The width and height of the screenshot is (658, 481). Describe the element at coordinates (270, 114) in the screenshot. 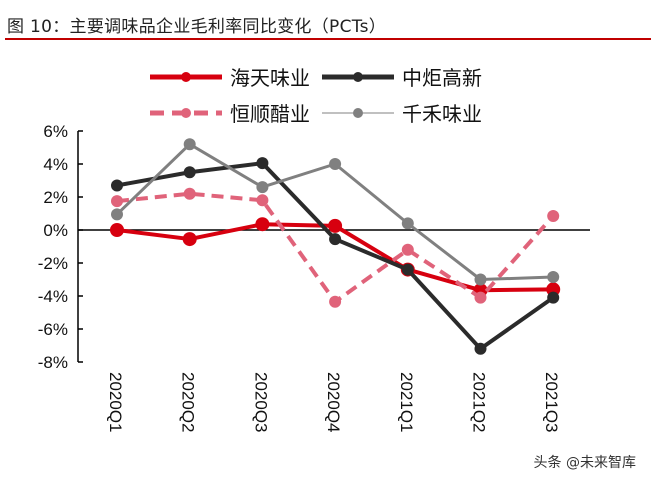

I see `legend-label: 恒顺醋业` at that location.